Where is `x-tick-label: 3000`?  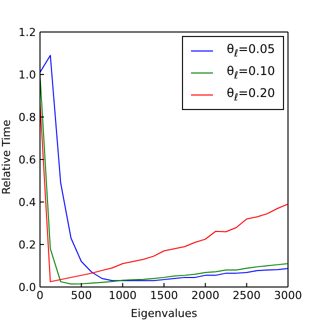
x-tick-label: 3000 is located at coordinates (288, 295).